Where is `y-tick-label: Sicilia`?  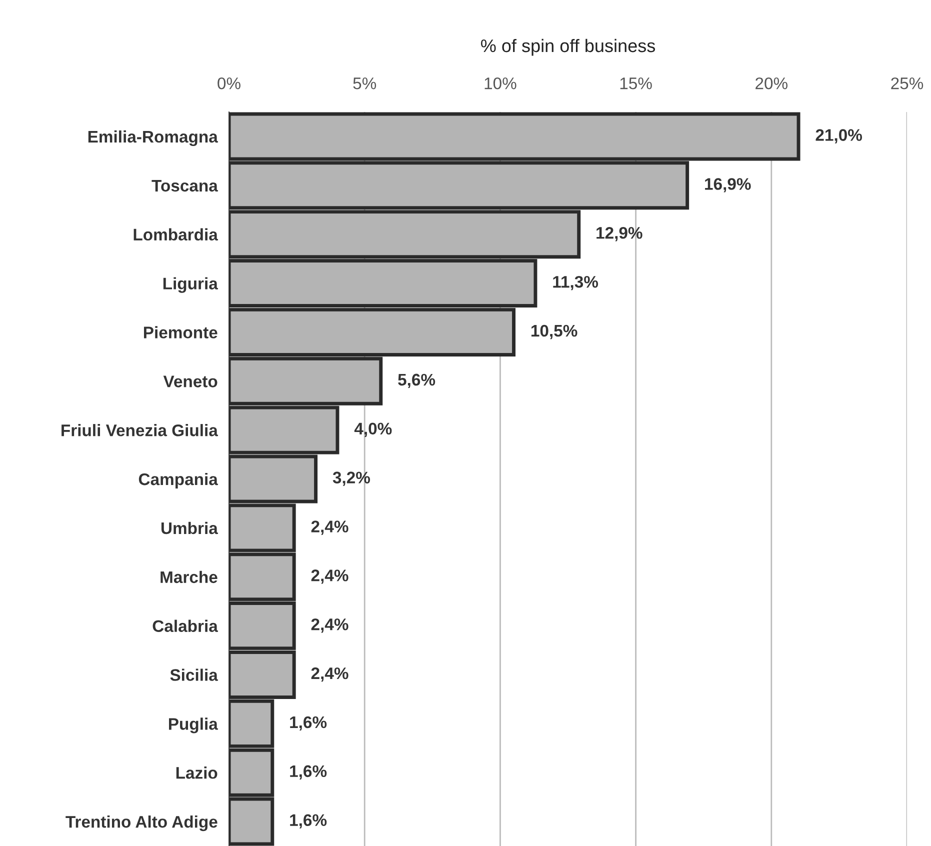 y-tick-label: Sicilia is located at coordinates (194, 674).